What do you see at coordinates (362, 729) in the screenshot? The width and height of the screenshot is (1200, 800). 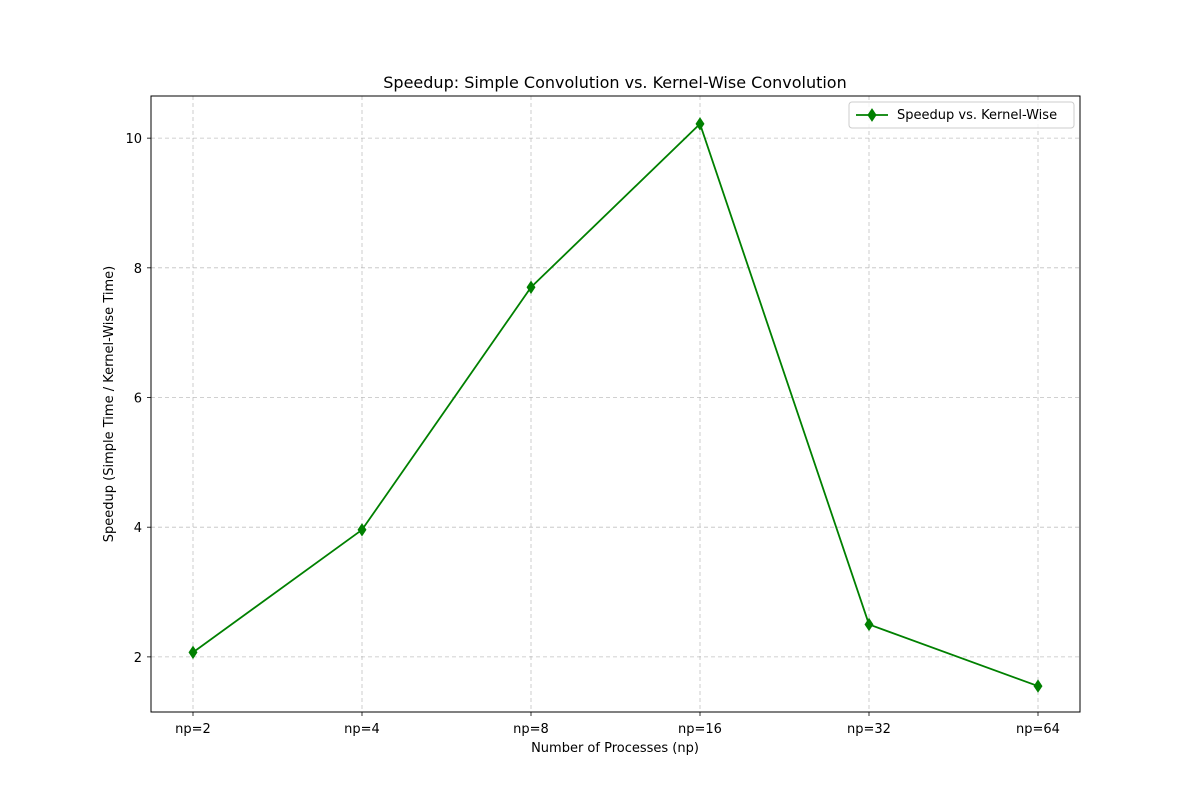 I see `x-tick-label: np=4` at bounding box center [362, 729].